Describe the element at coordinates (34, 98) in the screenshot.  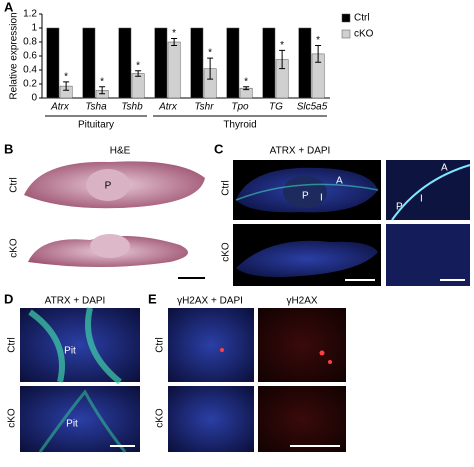
I see `y-tick-label: 0` at that location.